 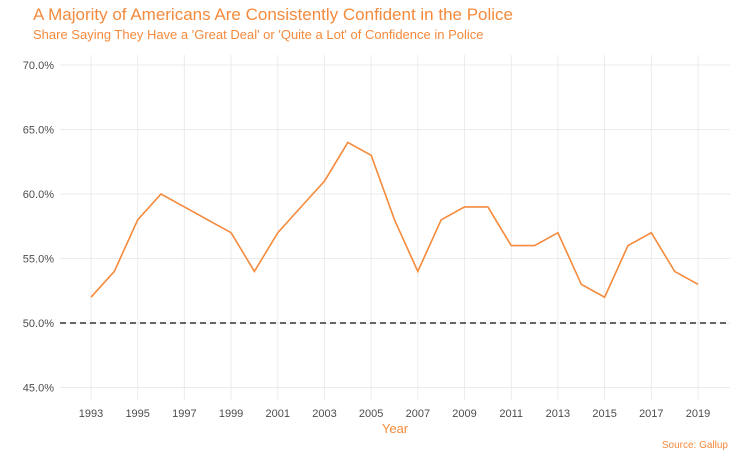 I want to click on x-tick-label: 2001, so click(x=278, y=414).